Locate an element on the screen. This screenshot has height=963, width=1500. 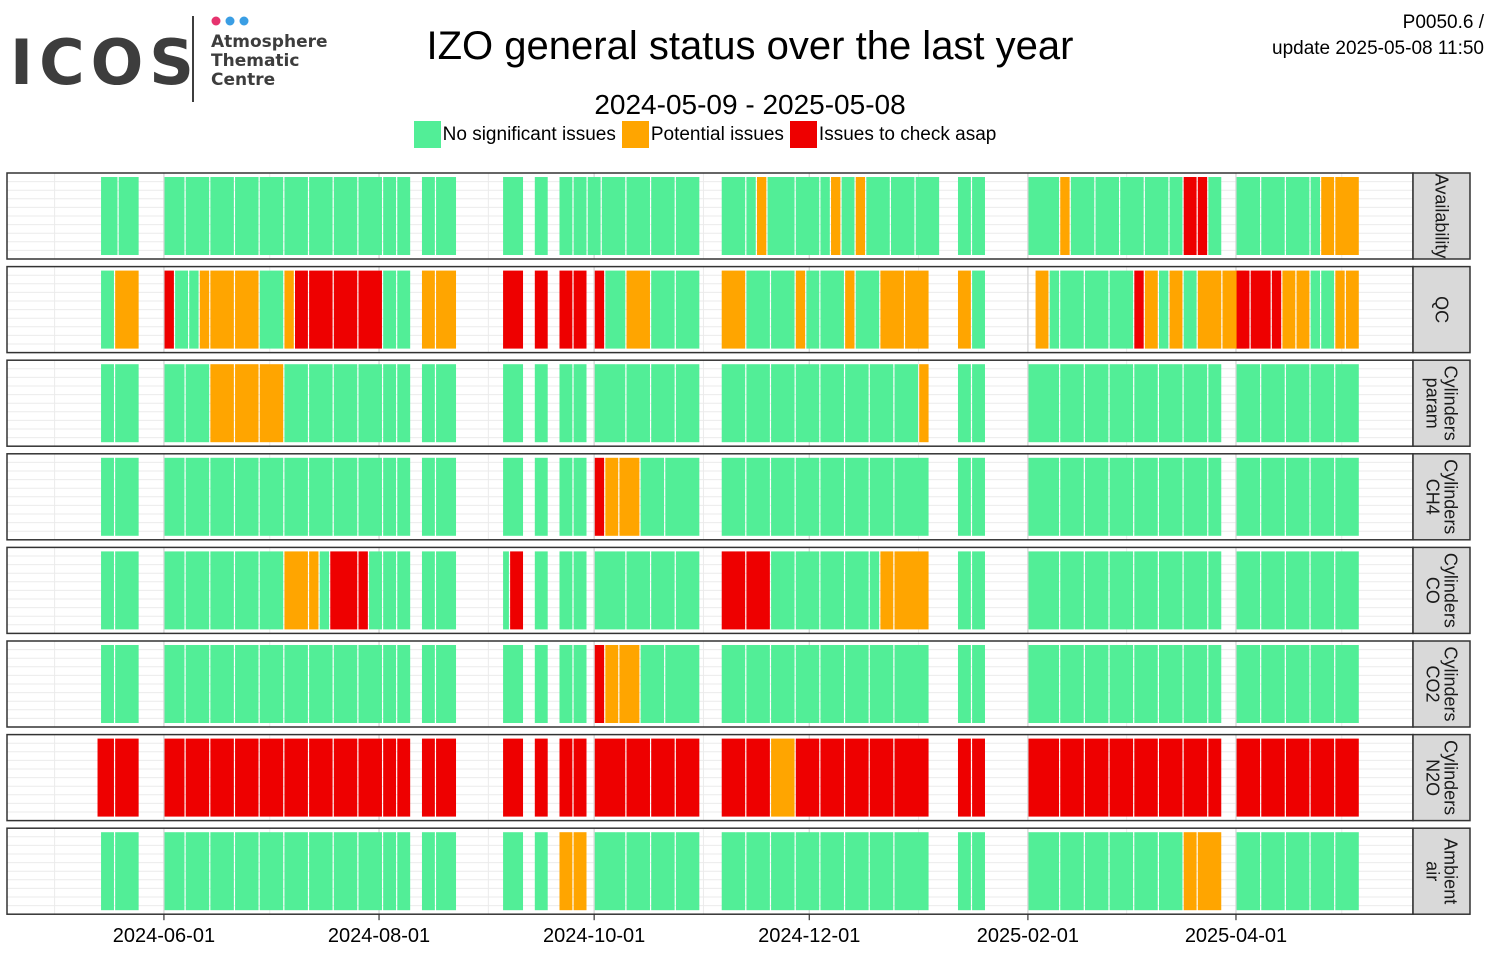
legend-label-potential: Potential issues is located at coordinates (717, 134).